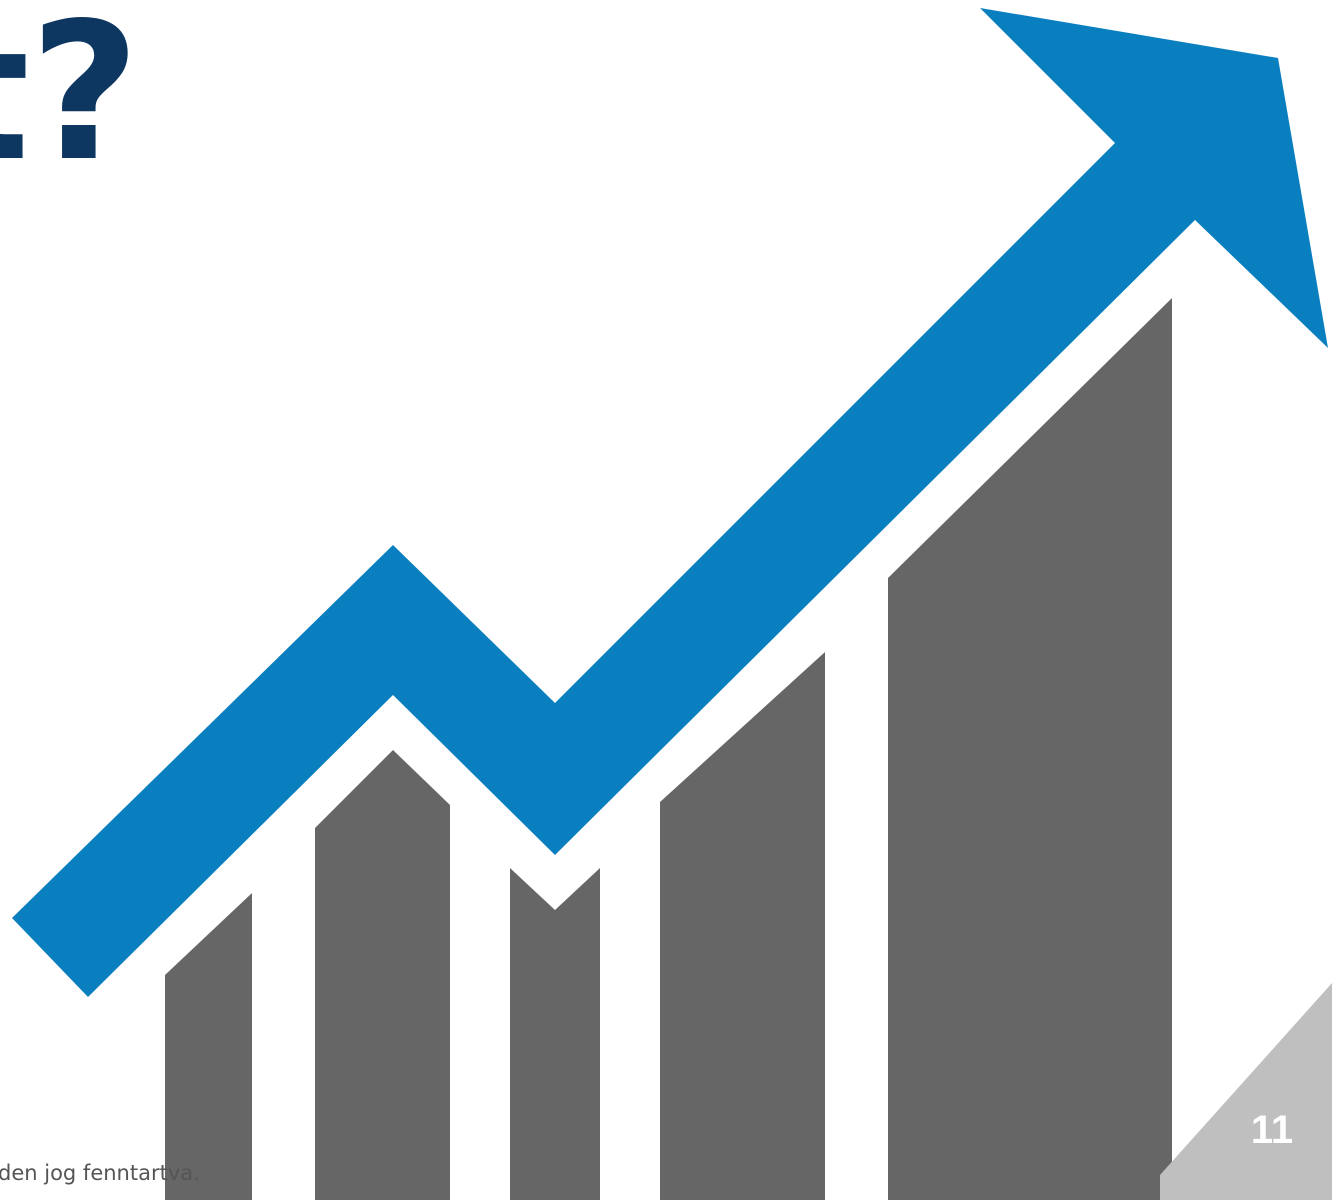 This screenshot has width=1332, height=1200. I want to click on page-number: 11, so click(1272, 1130).